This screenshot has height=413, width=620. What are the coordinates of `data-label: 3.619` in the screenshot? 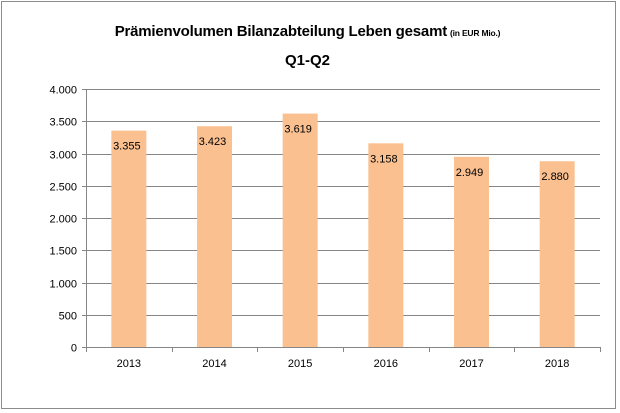 It's located at (298, 130).